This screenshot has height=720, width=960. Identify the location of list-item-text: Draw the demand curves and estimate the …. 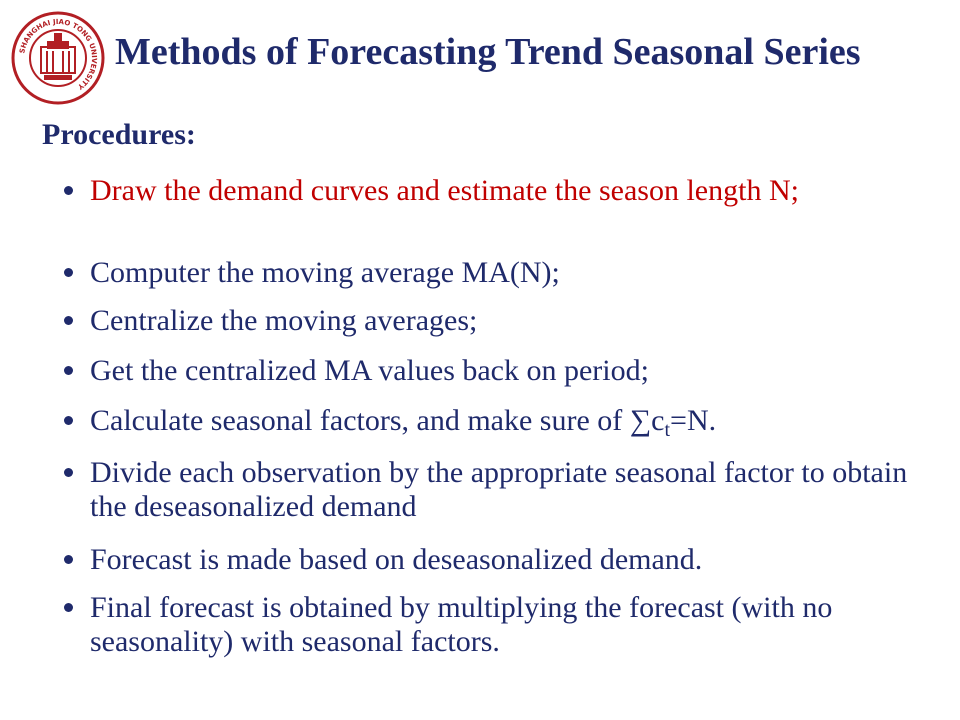
(444, 190).